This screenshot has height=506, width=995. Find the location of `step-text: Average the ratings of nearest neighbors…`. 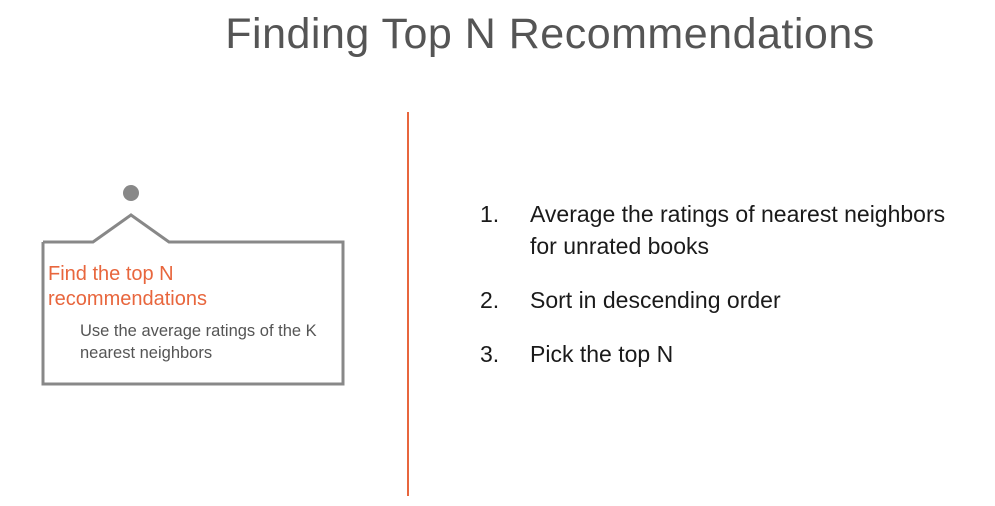

step-text: Average the ratings of nearest neighbors… is located at coordinates (738, 230).